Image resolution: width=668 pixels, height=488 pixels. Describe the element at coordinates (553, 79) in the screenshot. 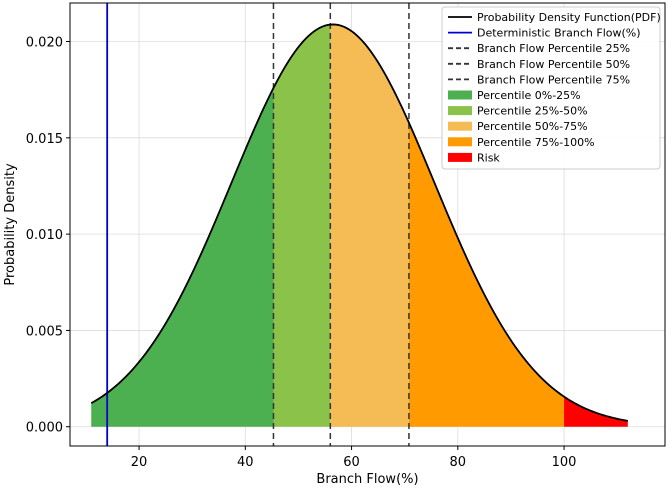

I see `legend-label-4: Branch Flow Percentile 75%` at that location.